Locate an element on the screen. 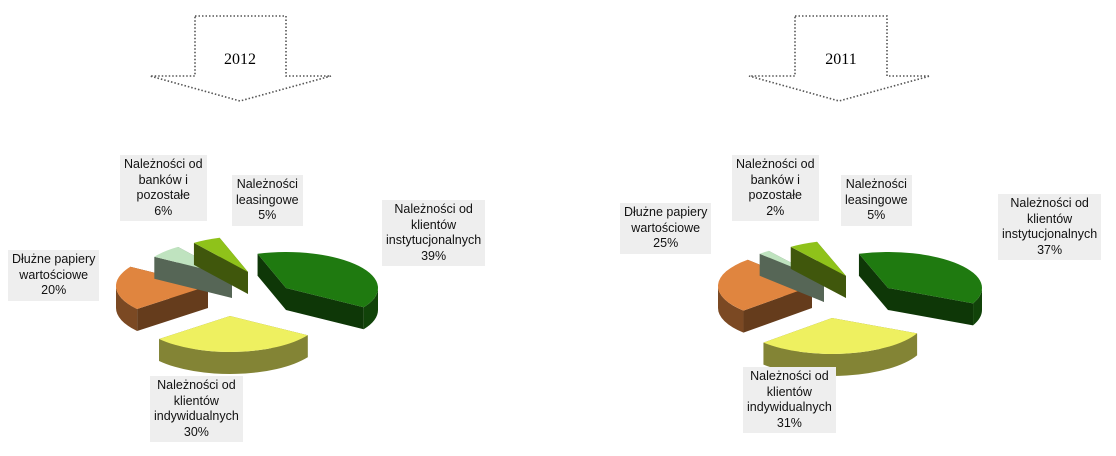 Image resolution: width=1116 pixels, height=456 pixels. slice-label: Należności od banków i pozostałe 2% is located at coordinates (775, 188).